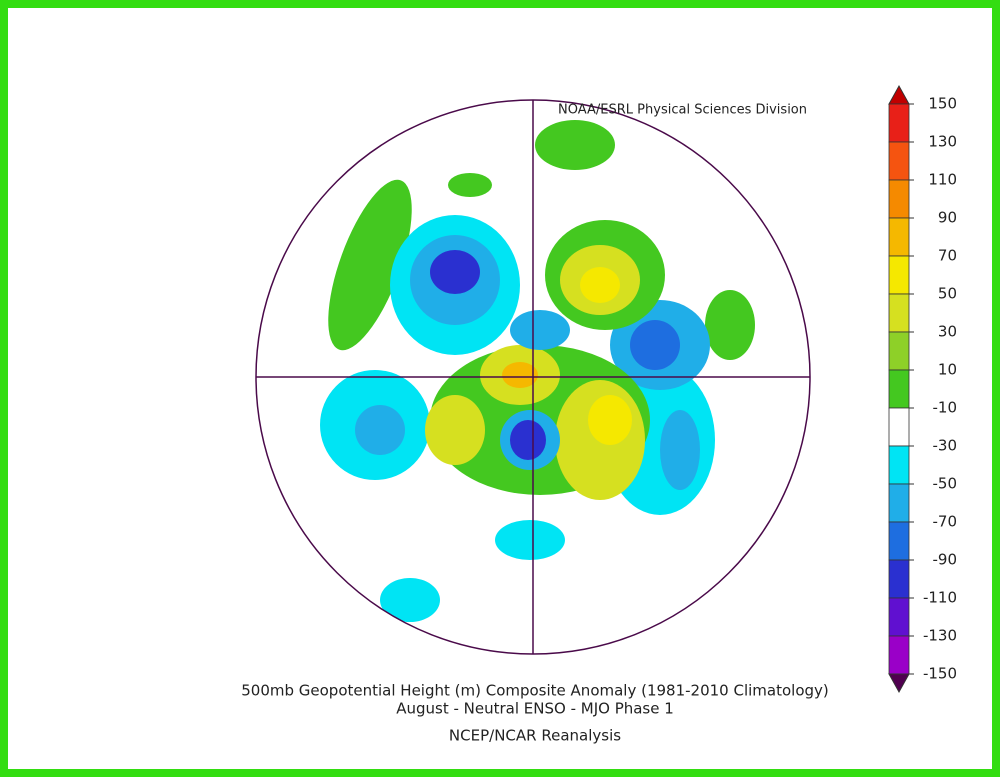  What do you see at coordinates (945, 560) in the screenshot?
I see `colorbar-label: -90` at bounding box center [945, 560].